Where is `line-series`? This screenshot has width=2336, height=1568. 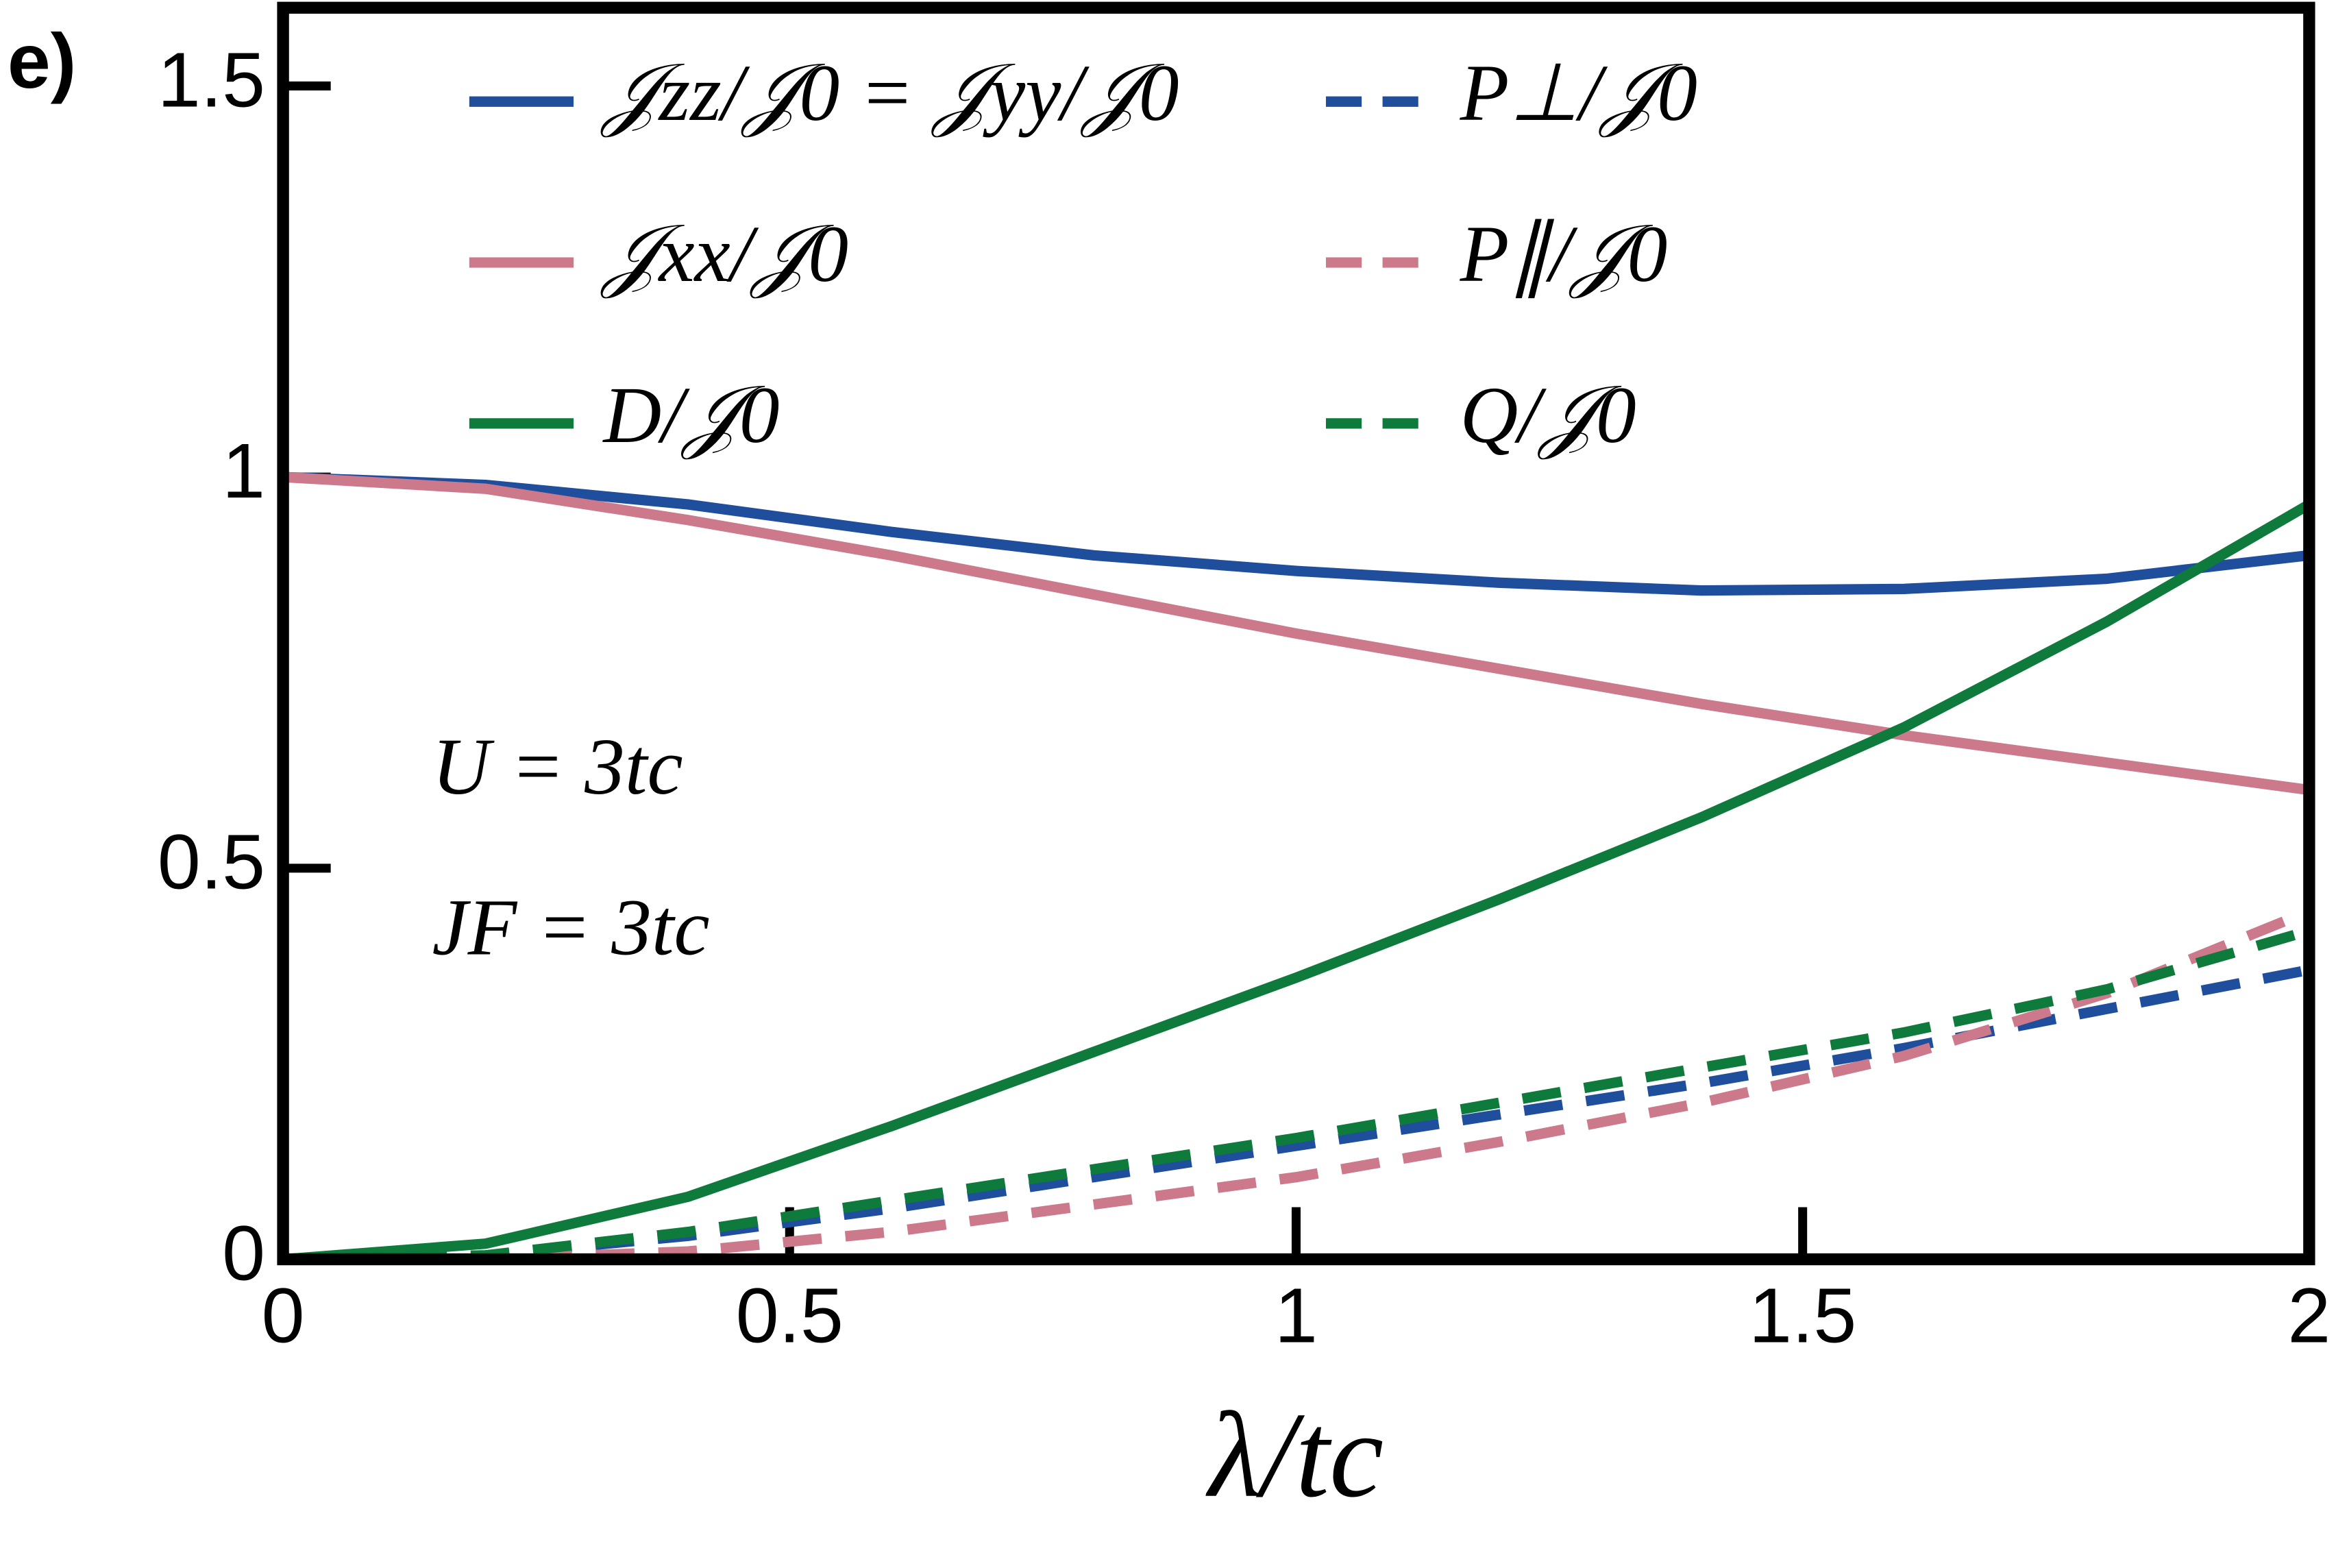
line-series is located at coordinates (1296, 533).